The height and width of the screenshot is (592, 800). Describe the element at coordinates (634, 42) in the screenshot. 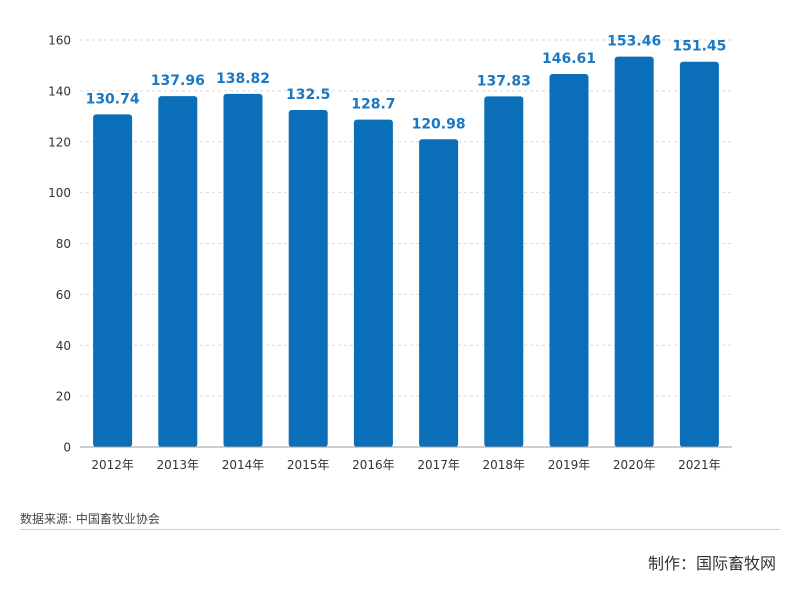

I see `bar-value-label: 153.46` at that location.